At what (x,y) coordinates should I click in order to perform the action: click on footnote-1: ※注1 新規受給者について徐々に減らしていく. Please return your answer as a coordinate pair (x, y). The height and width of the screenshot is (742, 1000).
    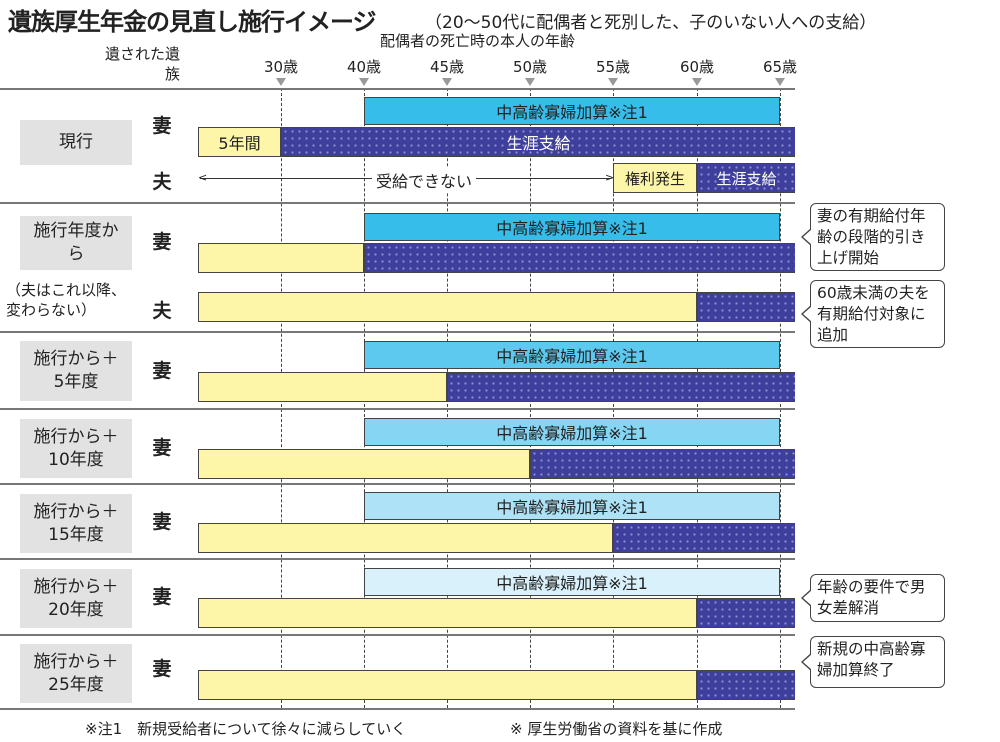
    Looking at the image, I should click on (246, 729).